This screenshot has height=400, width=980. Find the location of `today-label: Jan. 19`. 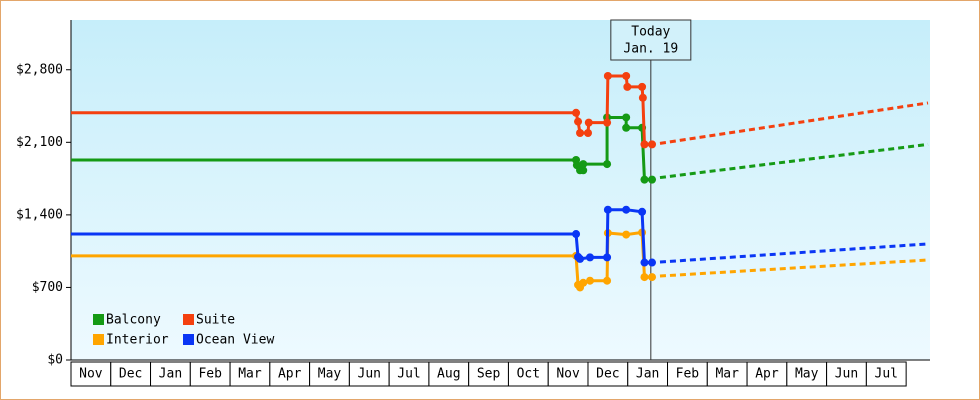

today-label: Jan. 19 is located at coordinates (650, 49).